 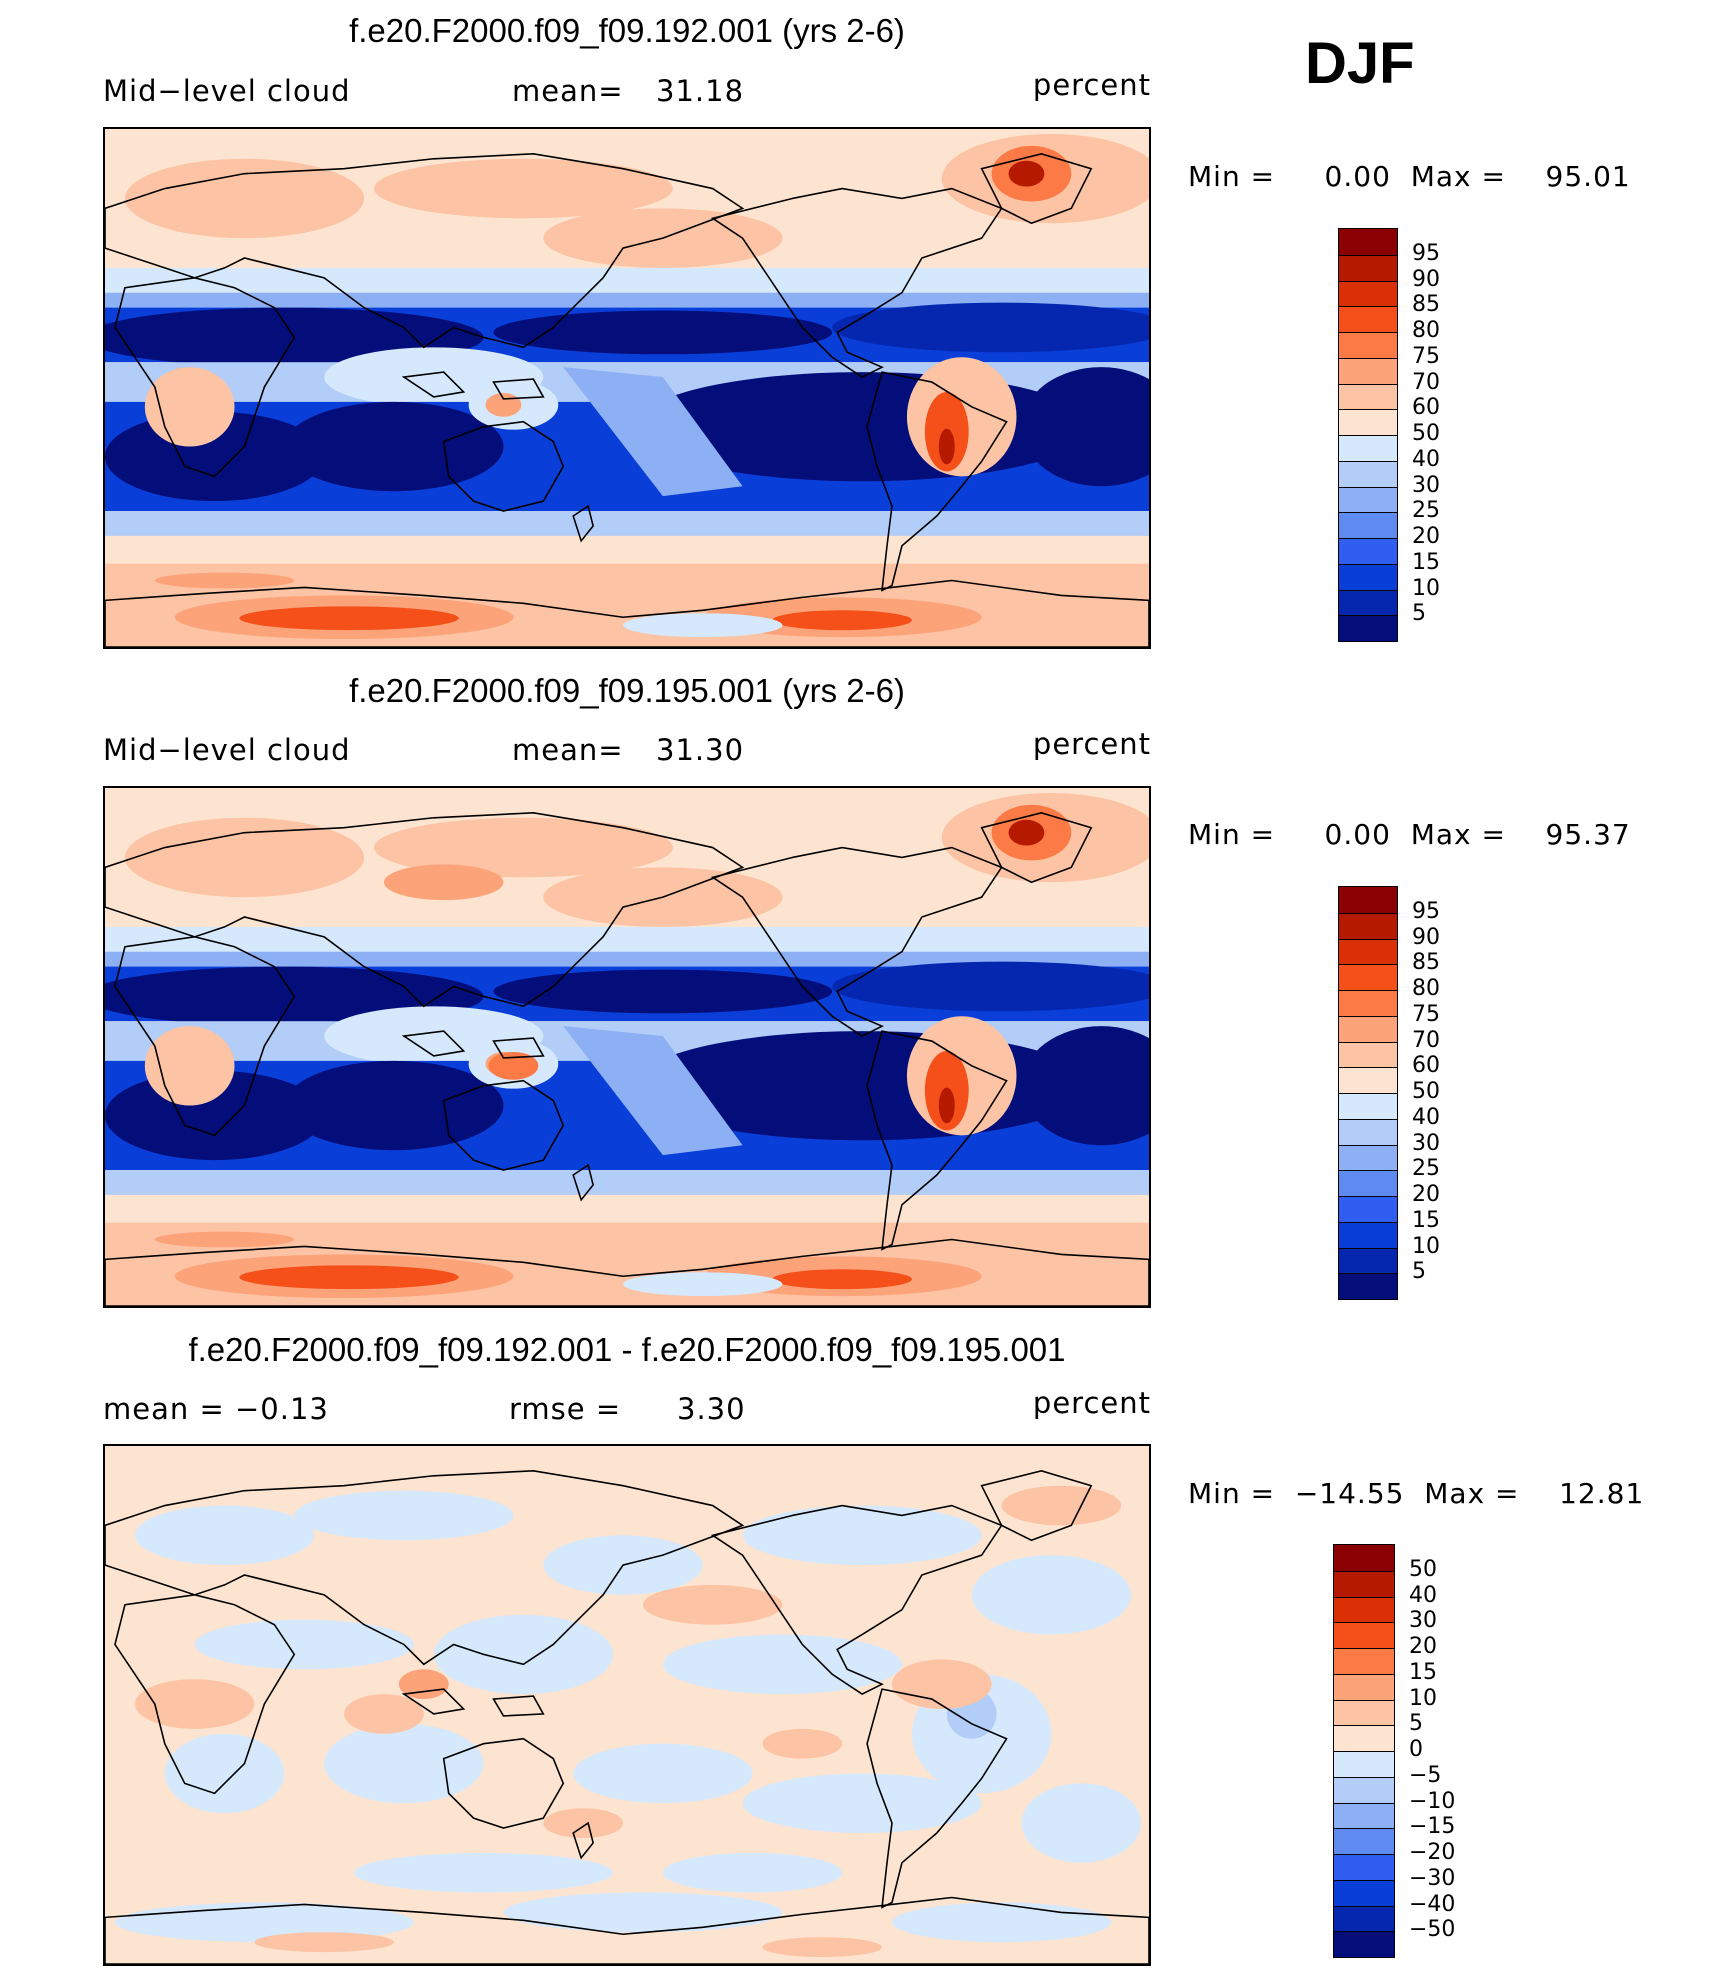 What do you see at coordinates (227, 750) in the screenshot?
I see `panel-2-variable-label: Mid−level cloud` at bounding box center [227, 750].